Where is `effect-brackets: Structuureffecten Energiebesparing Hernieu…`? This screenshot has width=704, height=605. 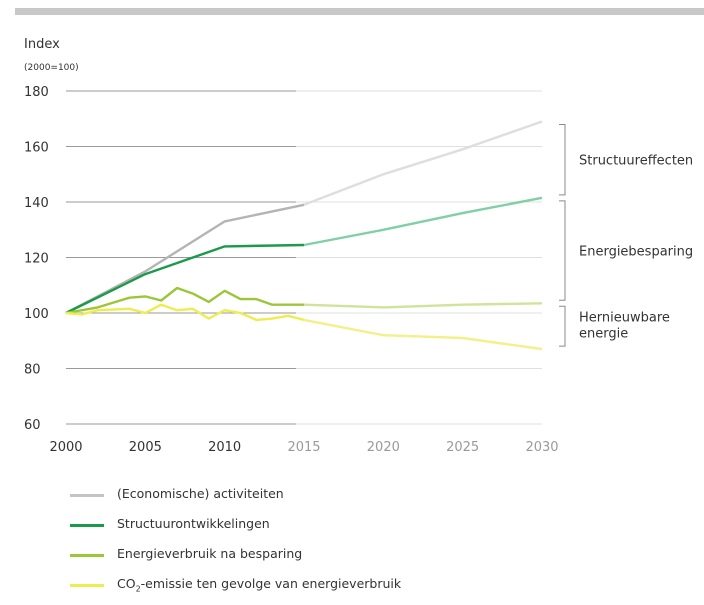
effect-brackets: Structuureffecten Energiebesparing Hernieu… is located at coordinates (626, 235).